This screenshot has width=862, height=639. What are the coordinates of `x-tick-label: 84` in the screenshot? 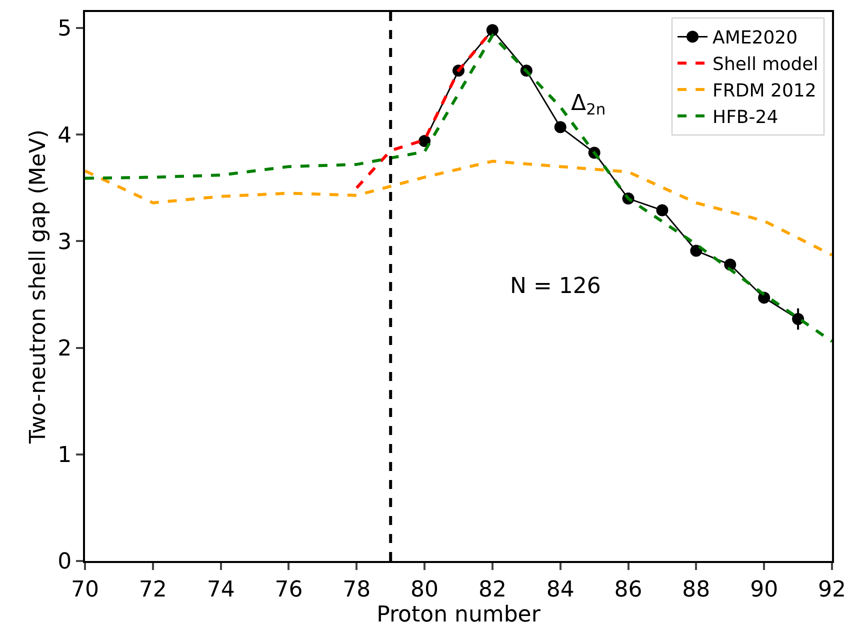 It's located at (560, 589).